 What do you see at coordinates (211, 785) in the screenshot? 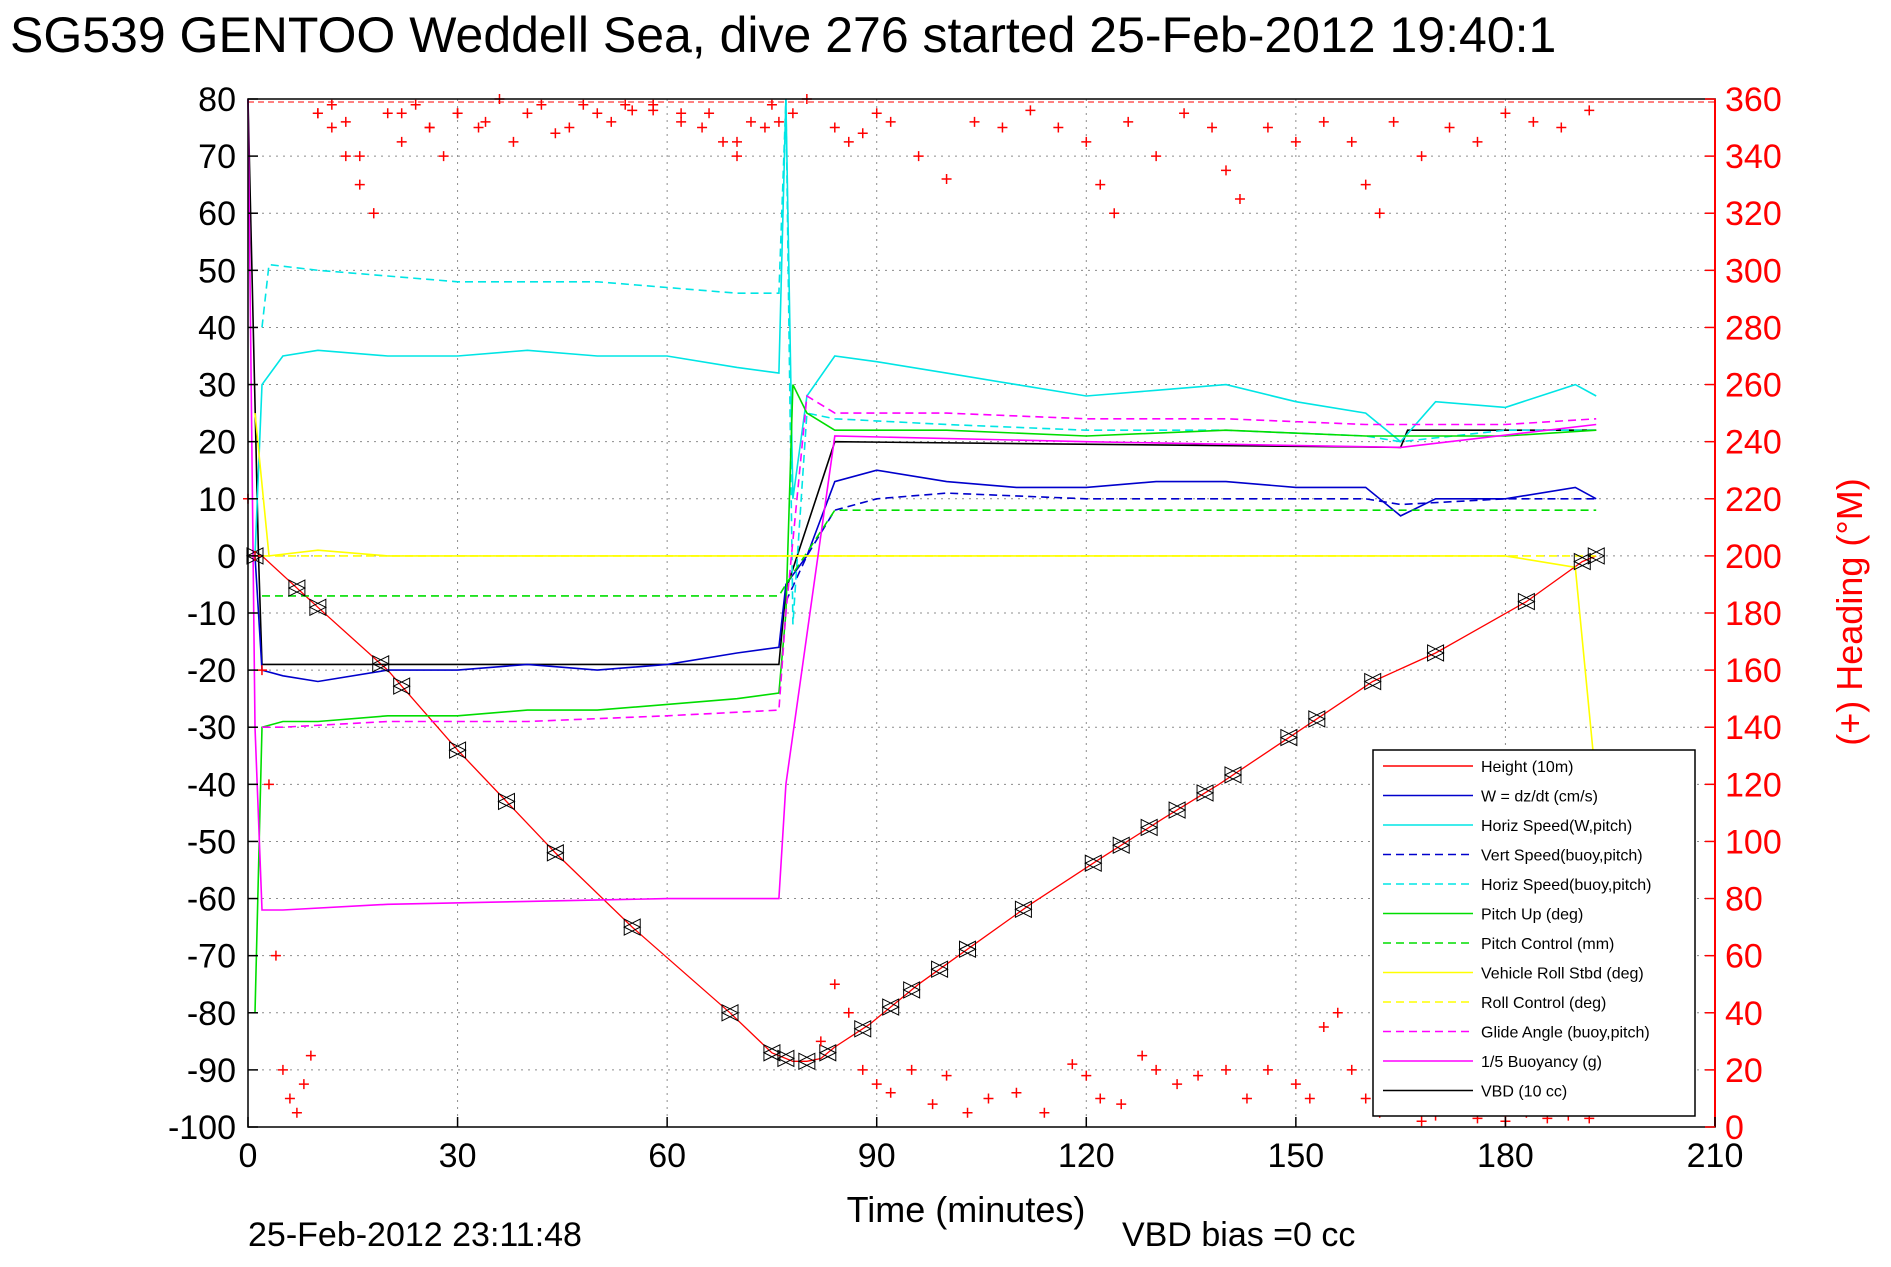
I see `y-left-tick-label: -40` at bounding box center [211, 785].